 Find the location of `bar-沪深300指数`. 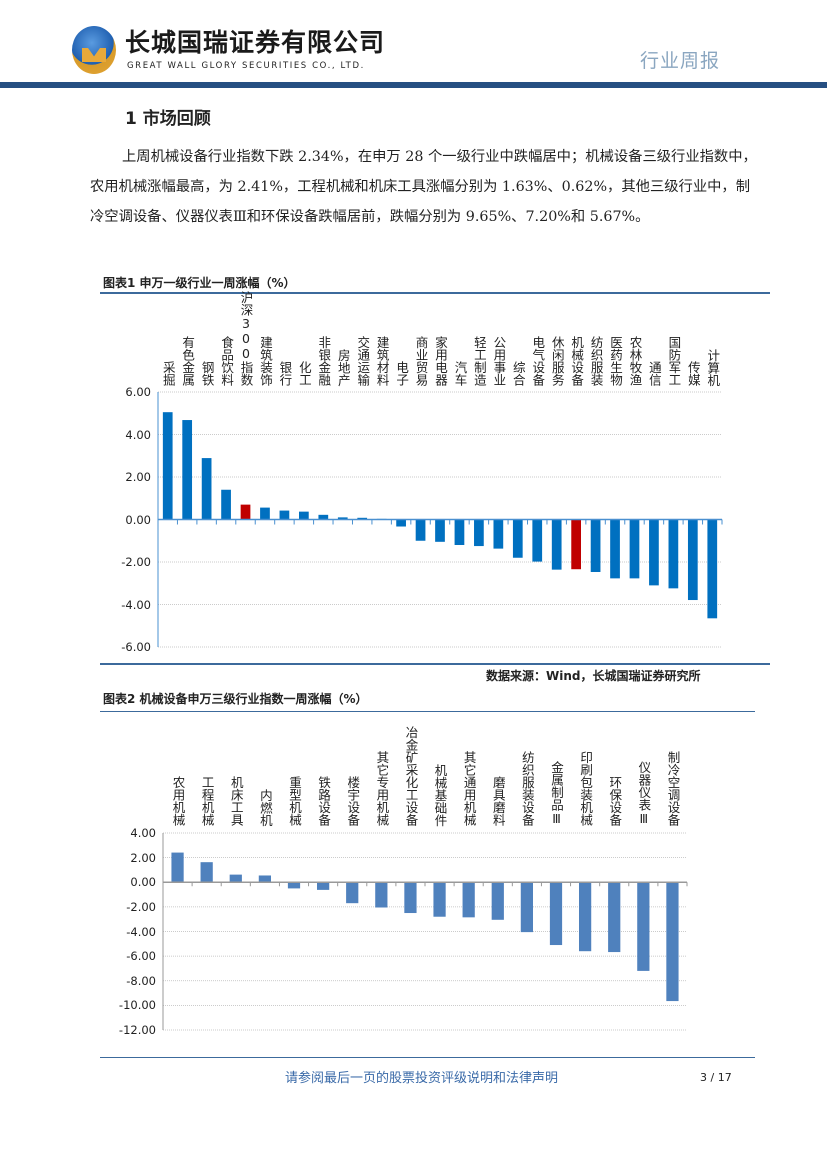

bar-沪深300指数 is located at coordinates (245, 512).